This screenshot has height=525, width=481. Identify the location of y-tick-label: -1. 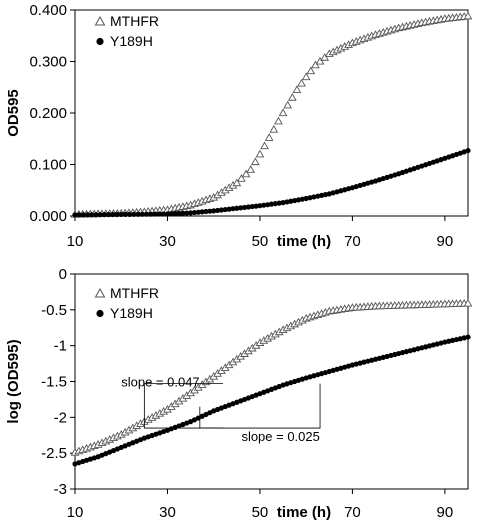
(60, 346).